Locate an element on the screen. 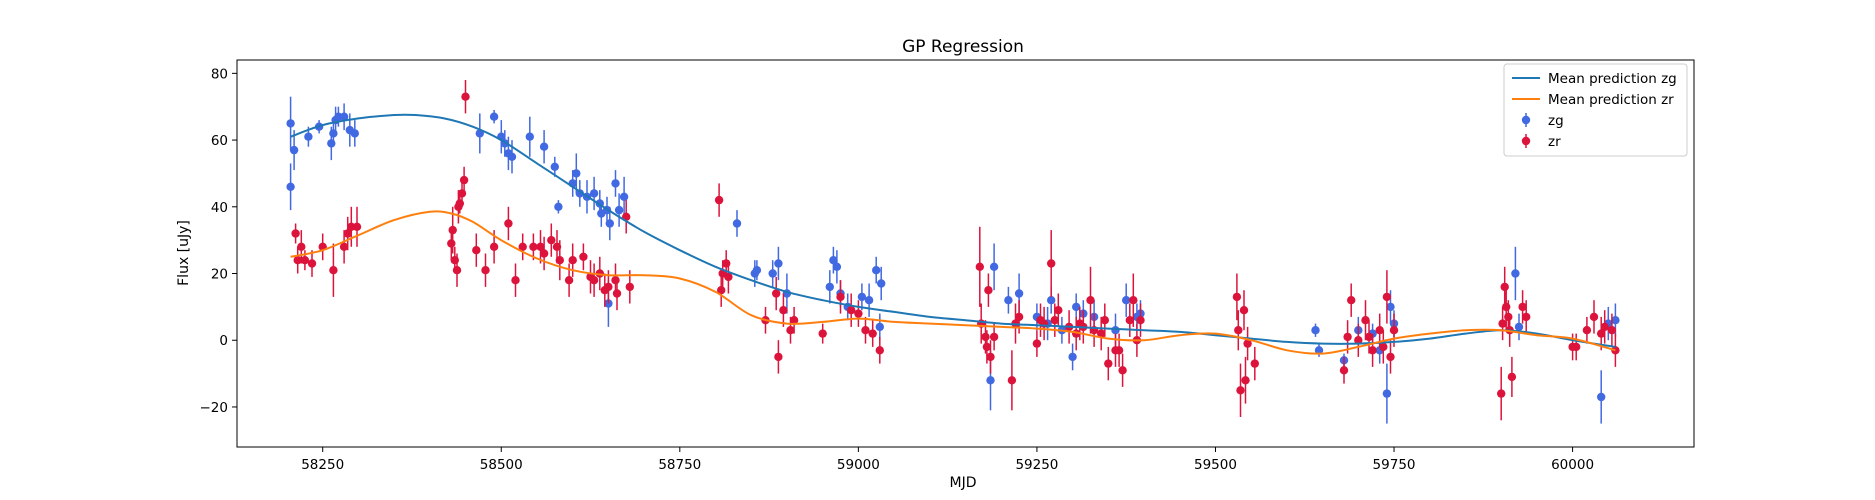 Image resolution: width=1875 pixels, height=500 pixels. legend-box is located at coordinates (1595, 110).